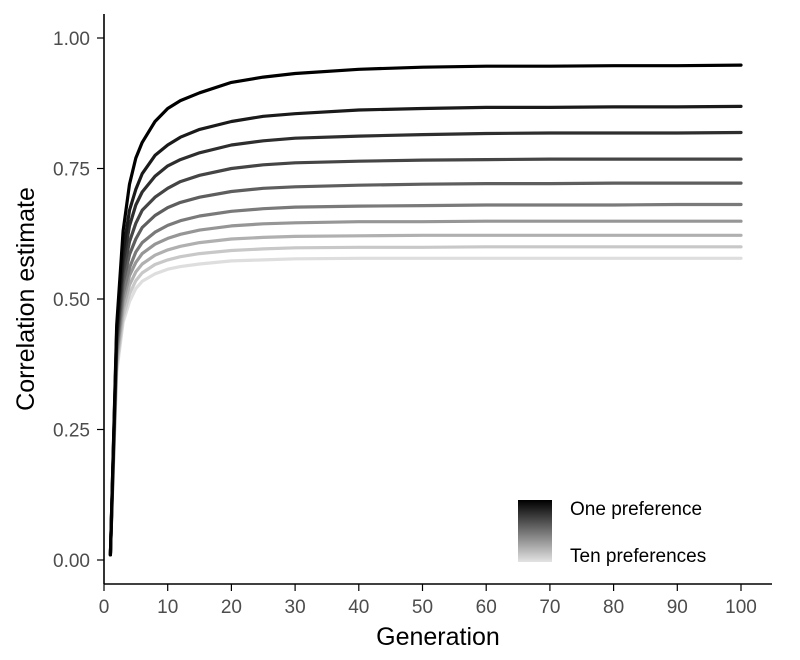 The image size is (800, 660). Describe the element at coordinates (535, 531) in the screenshot. I see `legend-colorbar` at that location.